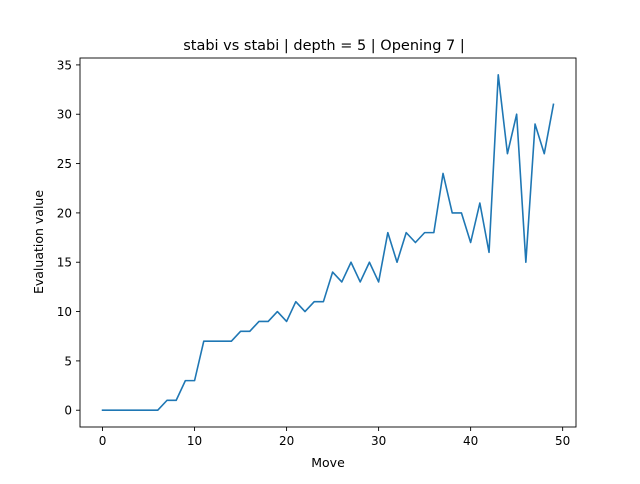 The width and height of the screenshot is (640, 484). I want to click on x-tick-label: 10, so click(194, 441).